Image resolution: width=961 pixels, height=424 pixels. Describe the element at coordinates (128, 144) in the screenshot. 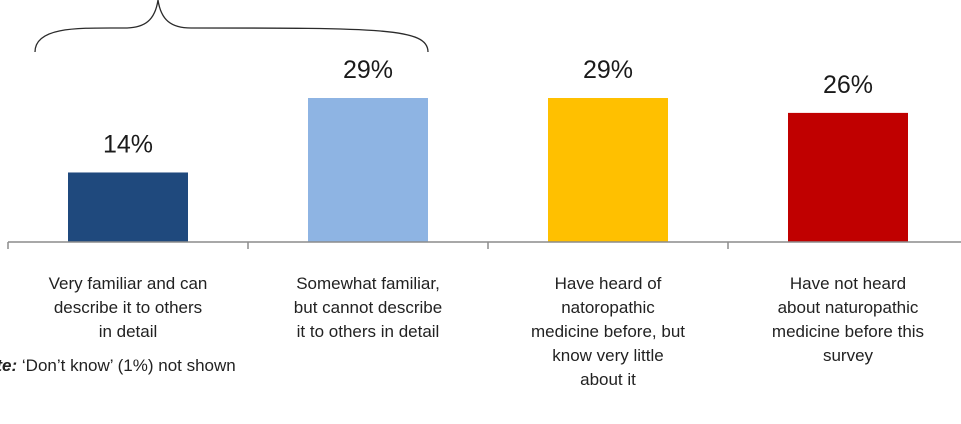

I see `data-label: 14%` at that location.